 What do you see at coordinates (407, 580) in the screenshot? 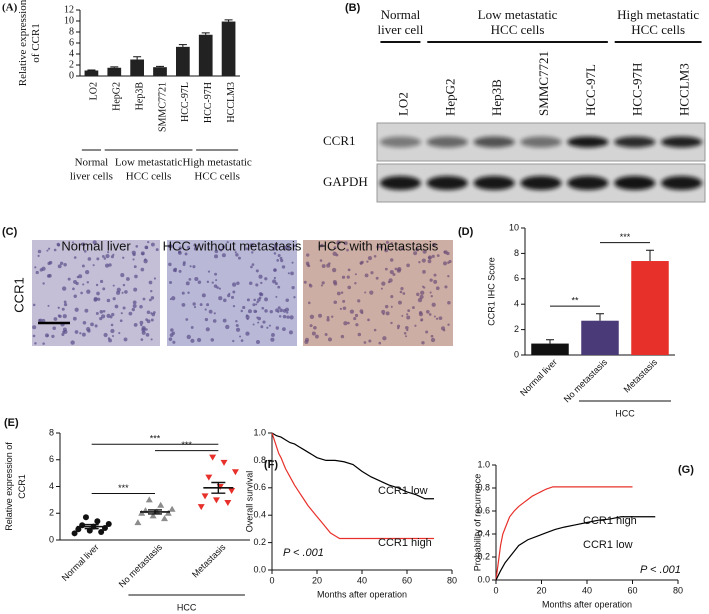
I see `x-tick-label: 60` at bounding box center [407, 580].